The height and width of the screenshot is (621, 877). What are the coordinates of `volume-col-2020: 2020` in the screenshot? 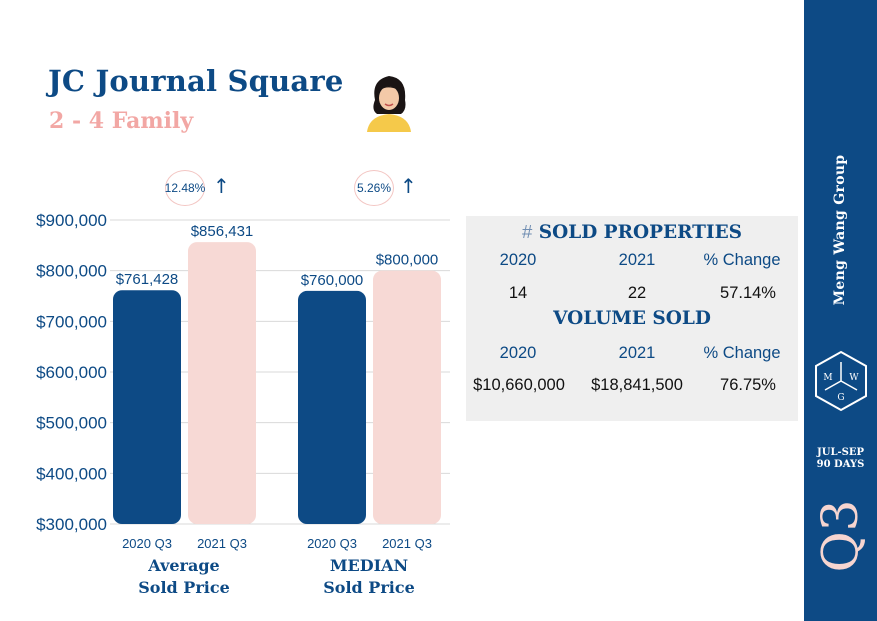 It's located at (518, 353).